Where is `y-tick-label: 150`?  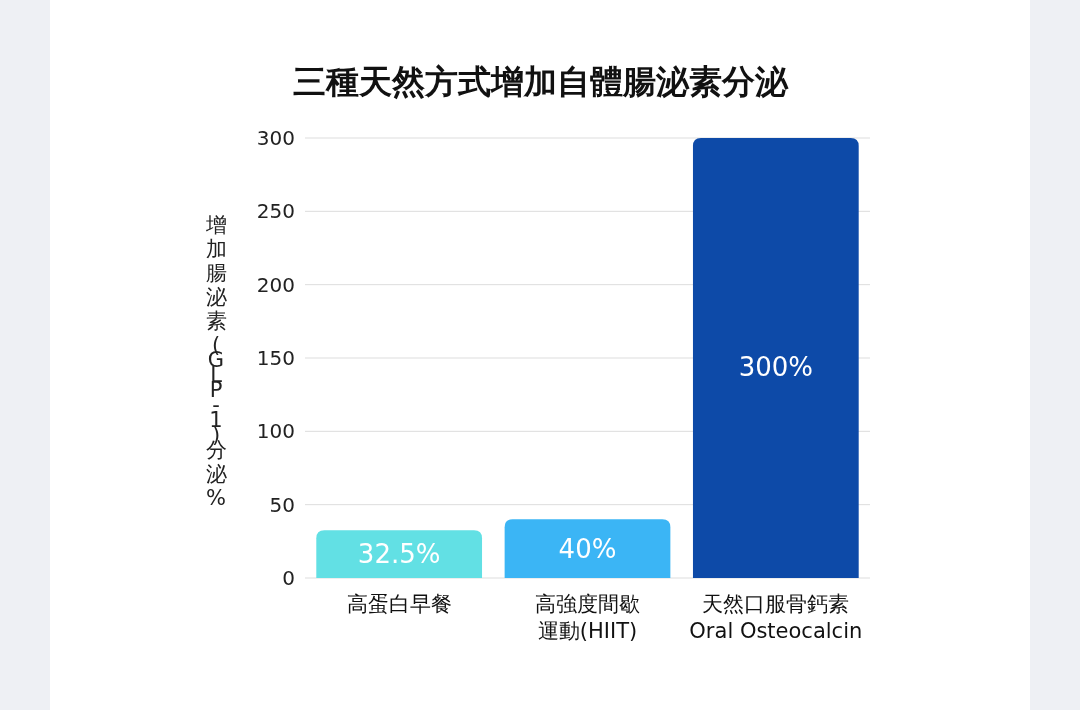
y-tick-label: 150 is located at coordinates (275, 358).